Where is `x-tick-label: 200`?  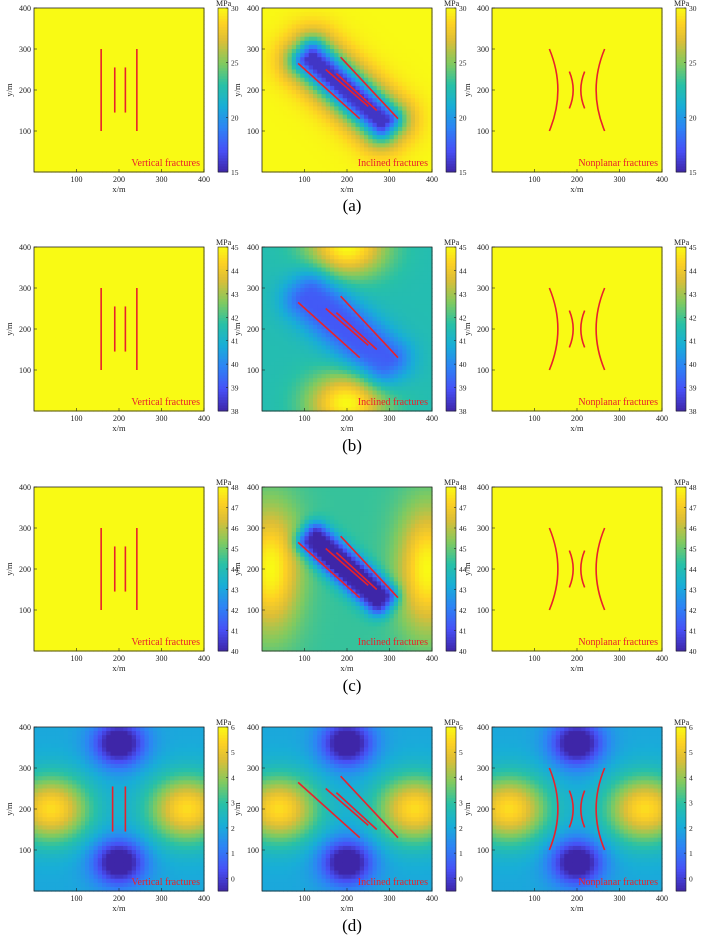
x-tick-label: 200 is located at coordinates (119, 179).